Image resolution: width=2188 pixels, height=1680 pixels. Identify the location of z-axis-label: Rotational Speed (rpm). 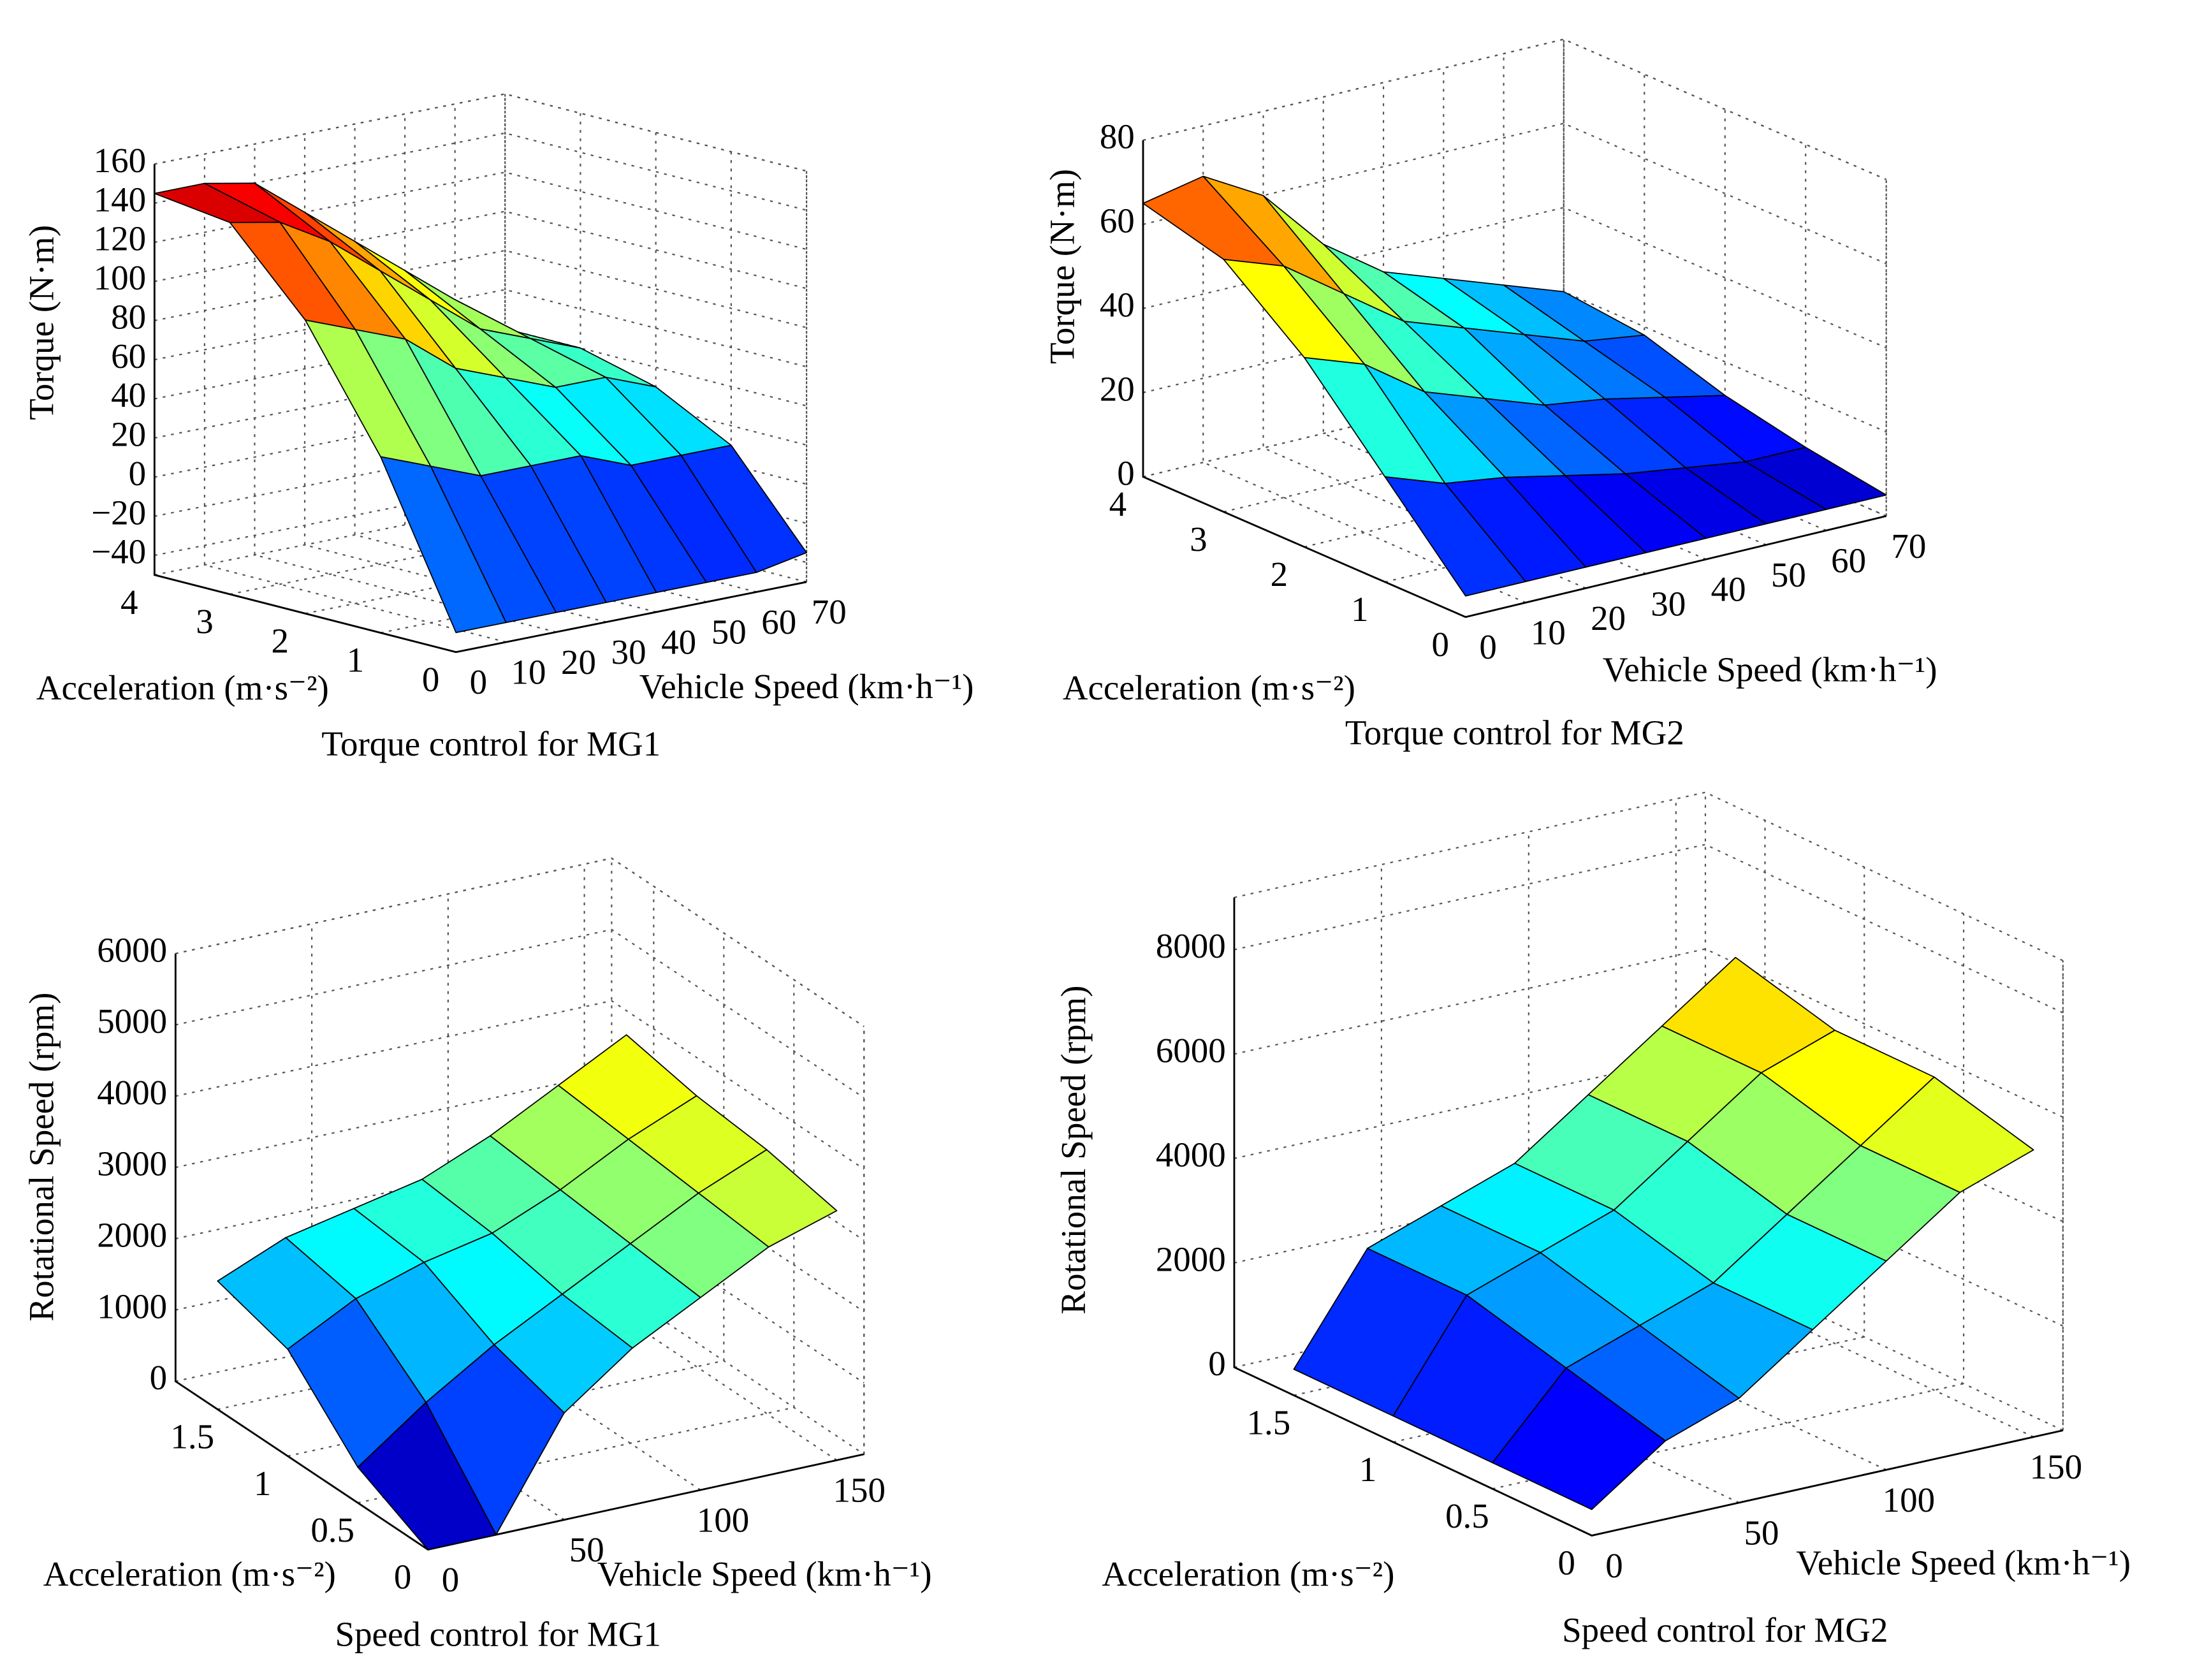
(42, 1157).